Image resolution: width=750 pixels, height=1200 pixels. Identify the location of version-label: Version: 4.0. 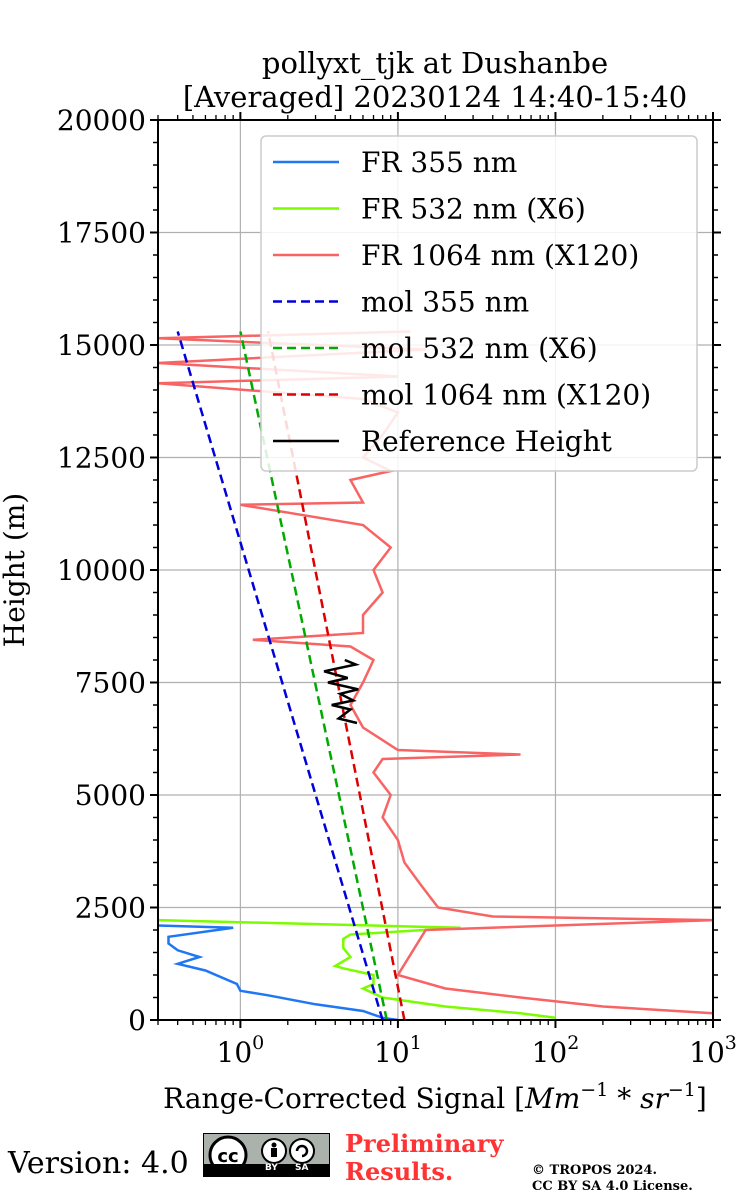
(98, 1163).